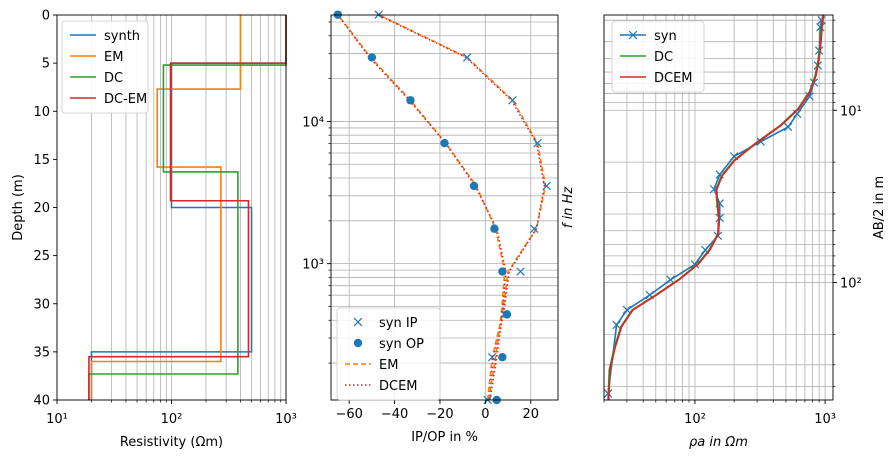 The width and height of the screenshot is (896, 462). What do you see at coordinates (57, 419) in the screenshot?
I see `x-tick-label: 10¹` at bounding box center [57, 419].